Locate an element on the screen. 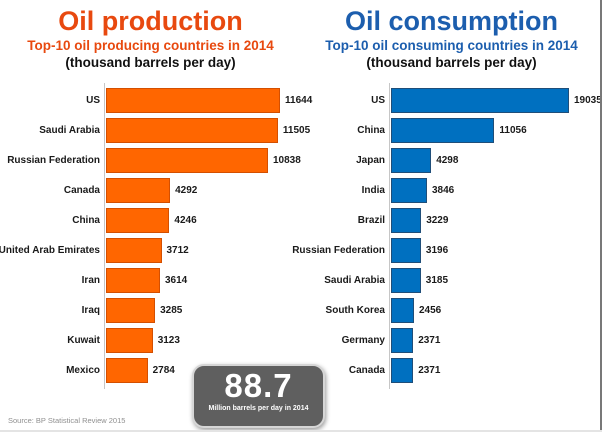 The height and width of the screenshot is (432, 602). category-label: South Korea is located at coordinates (355, 310).